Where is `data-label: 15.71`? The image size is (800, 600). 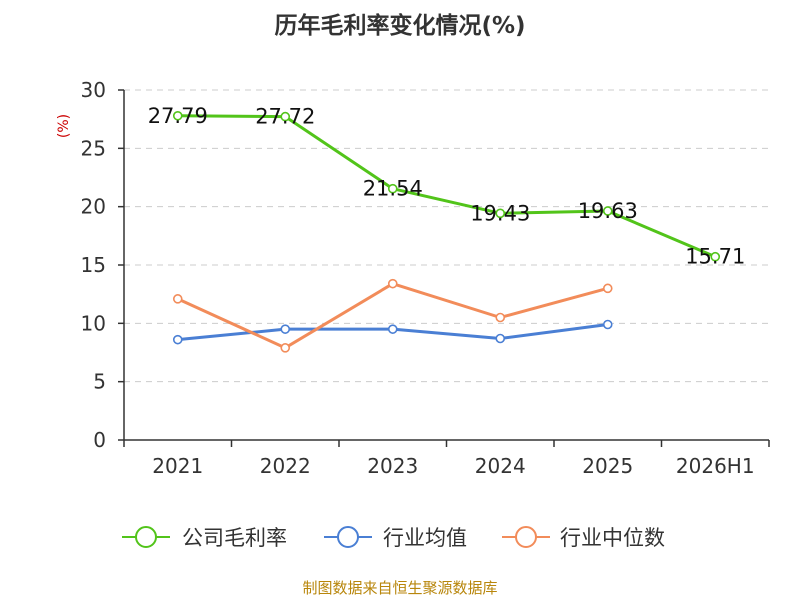 data-label: 15.71 is located at coordinates (715, 257).